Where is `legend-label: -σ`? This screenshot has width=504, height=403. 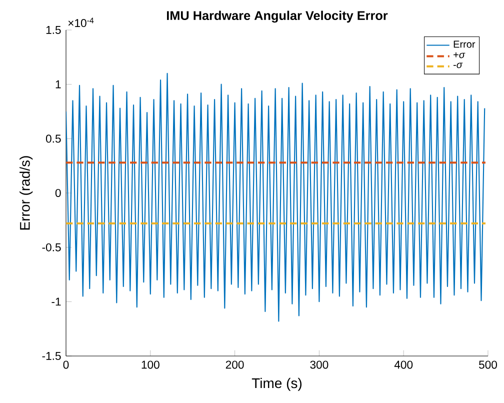 legend-label: -σ is located at coordinates (458, 65).